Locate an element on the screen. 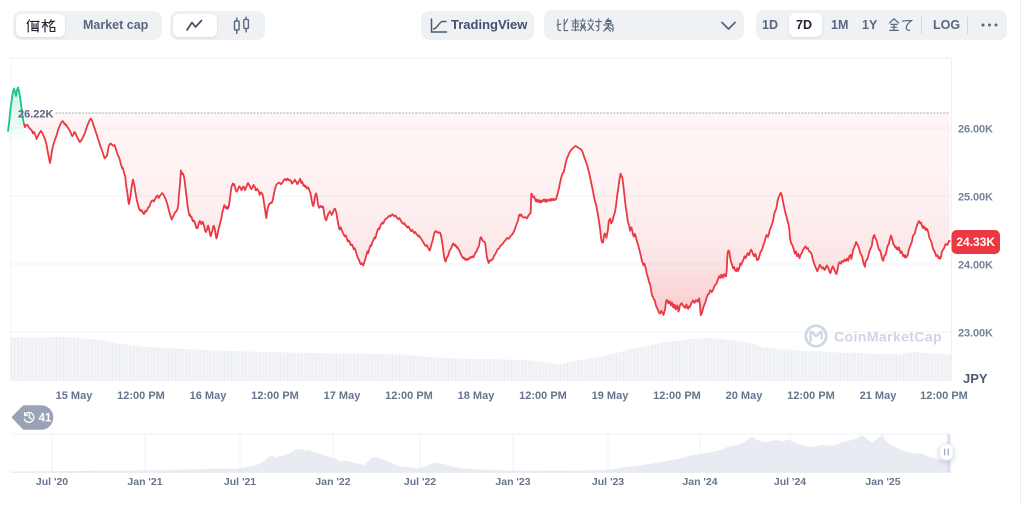  svg-text: 19 May is located at coordinates (611, 396).